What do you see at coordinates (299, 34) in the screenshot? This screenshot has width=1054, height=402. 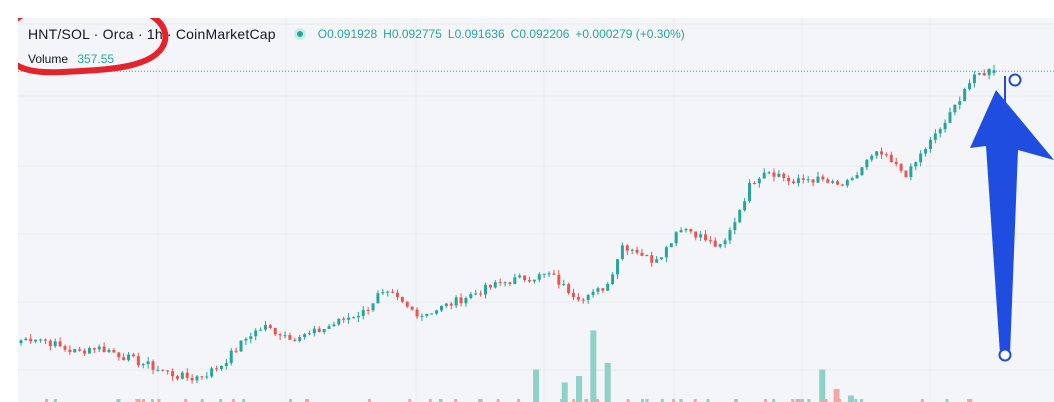 I see `market-status-icon` at bounding box center [299, 34].